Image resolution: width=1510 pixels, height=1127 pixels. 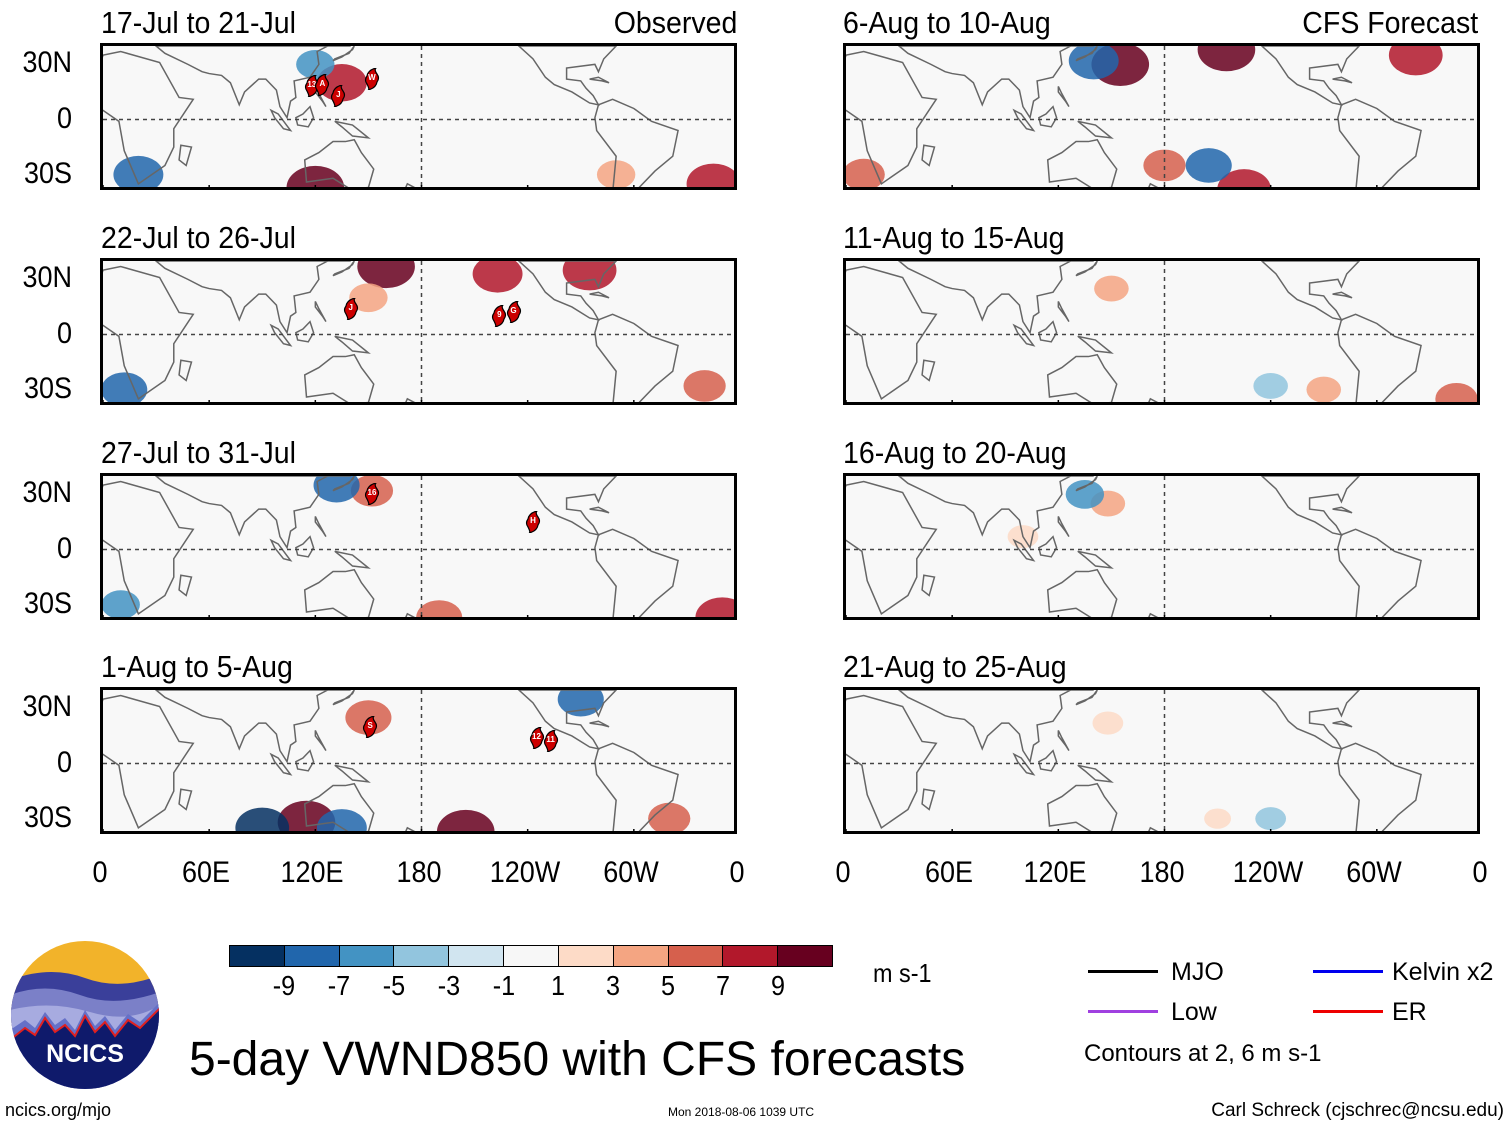 What do you see at coordinates (1443, 972) in the screenshot?
I see `legend-label-kelvin: Kelvin x2` at bounding box center [1443, 972].